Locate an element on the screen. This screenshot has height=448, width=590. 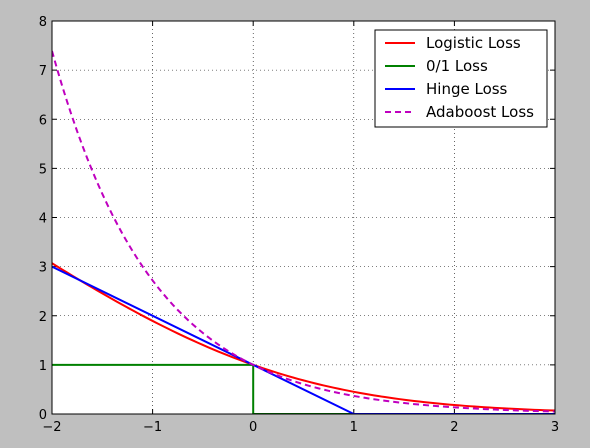
x-tick-label: −2 is located at coordinates (51, 427).